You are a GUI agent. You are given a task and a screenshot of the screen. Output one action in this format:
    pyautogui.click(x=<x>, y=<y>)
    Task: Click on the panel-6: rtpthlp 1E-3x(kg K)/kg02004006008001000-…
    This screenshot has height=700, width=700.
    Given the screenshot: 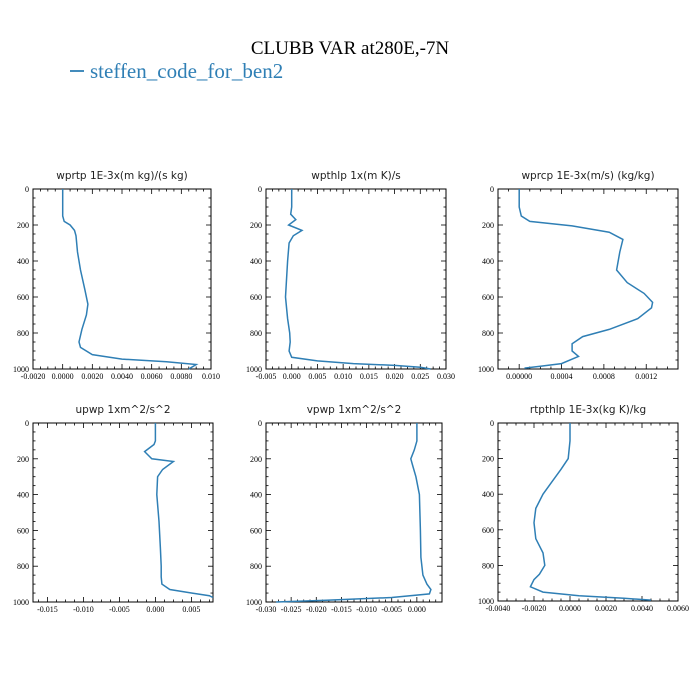 What is the action you would take?
    pyautogui.click(x=583, y=508)
    